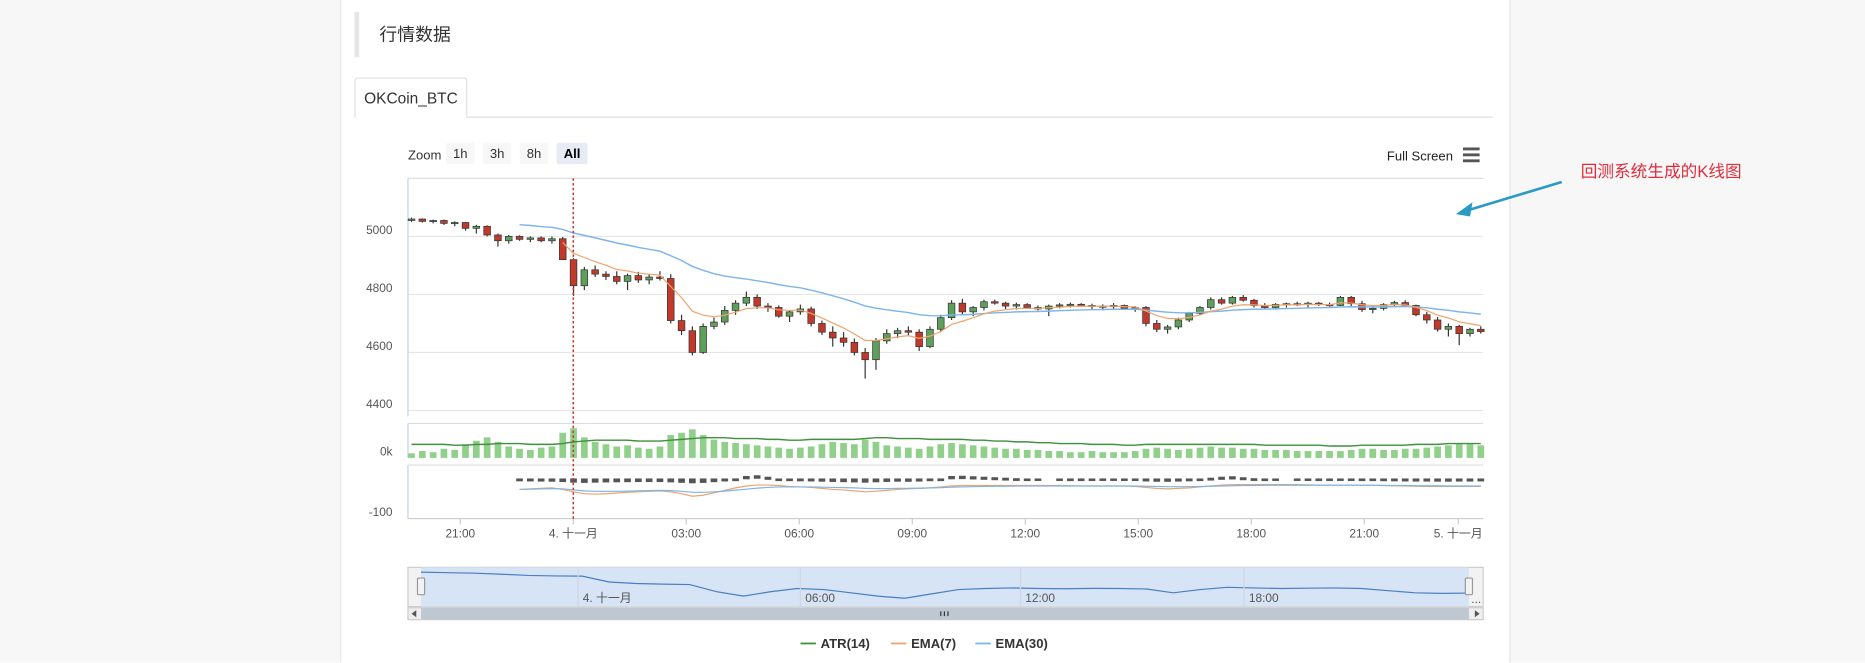 The width and height of the screenshot is (1865, 663). What do you see at coordinates (460, 153) in the screenshot?
I see `zoom-button-1h: 1h` at bounding box center [460, 153].